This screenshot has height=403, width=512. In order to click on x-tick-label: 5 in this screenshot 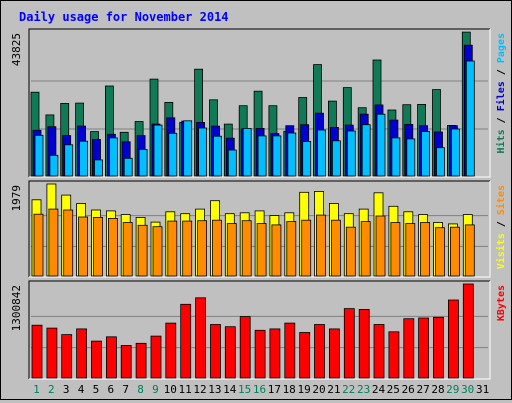, I will do `click(96, 389)`.